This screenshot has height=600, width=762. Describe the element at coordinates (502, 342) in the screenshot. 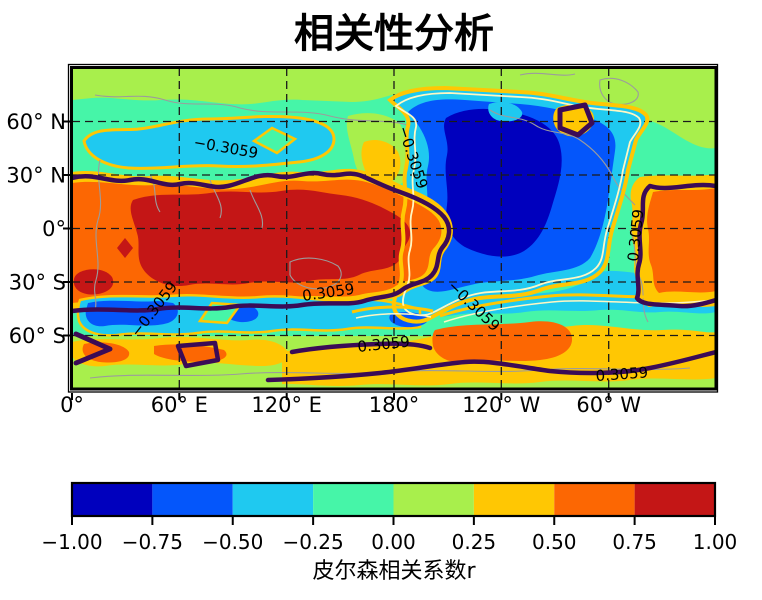

I see `fill-southern-orange-blob` at that location.